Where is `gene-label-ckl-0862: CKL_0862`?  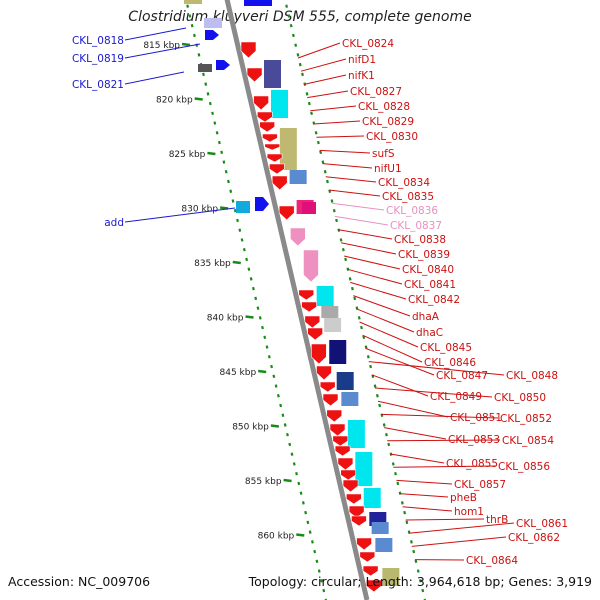 gene-label-ckl-0862: CKL_0862 is located at coordinates (534, 538).